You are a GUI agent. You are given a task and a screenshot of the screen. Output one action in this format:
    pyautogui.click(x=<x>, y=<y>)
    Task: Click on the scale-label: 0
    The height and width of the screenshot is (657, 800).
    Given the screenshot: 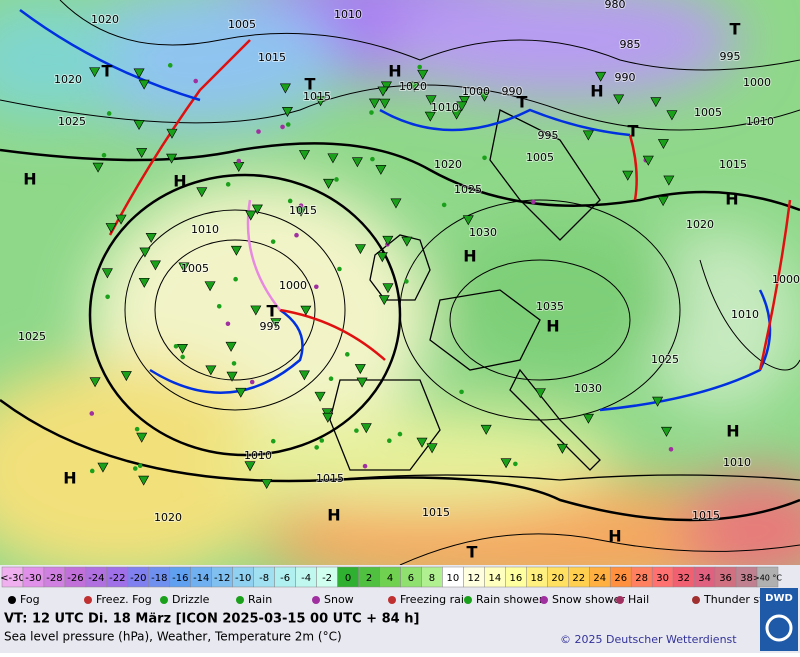 What is the action you would take?
    pyautogui.click(x=348, y=578)
    